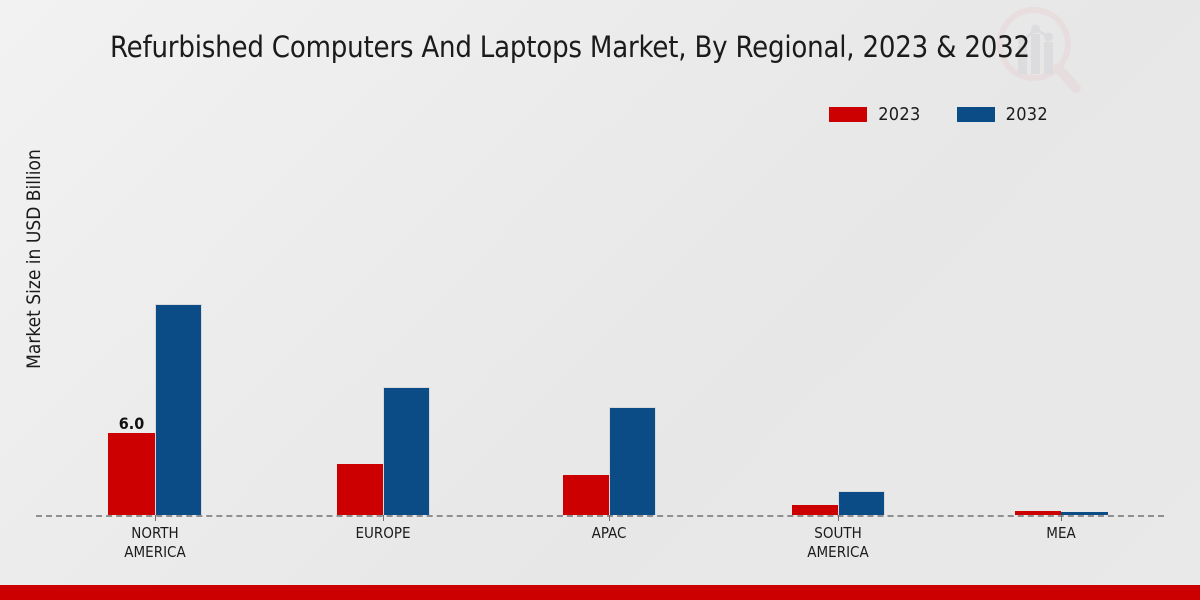 The image size is (1200, 600). What do you see at coordinates (1026, 114) in the screenshot?
I see `legend-label-2032: 2032` at bounding box center [1026, 114].